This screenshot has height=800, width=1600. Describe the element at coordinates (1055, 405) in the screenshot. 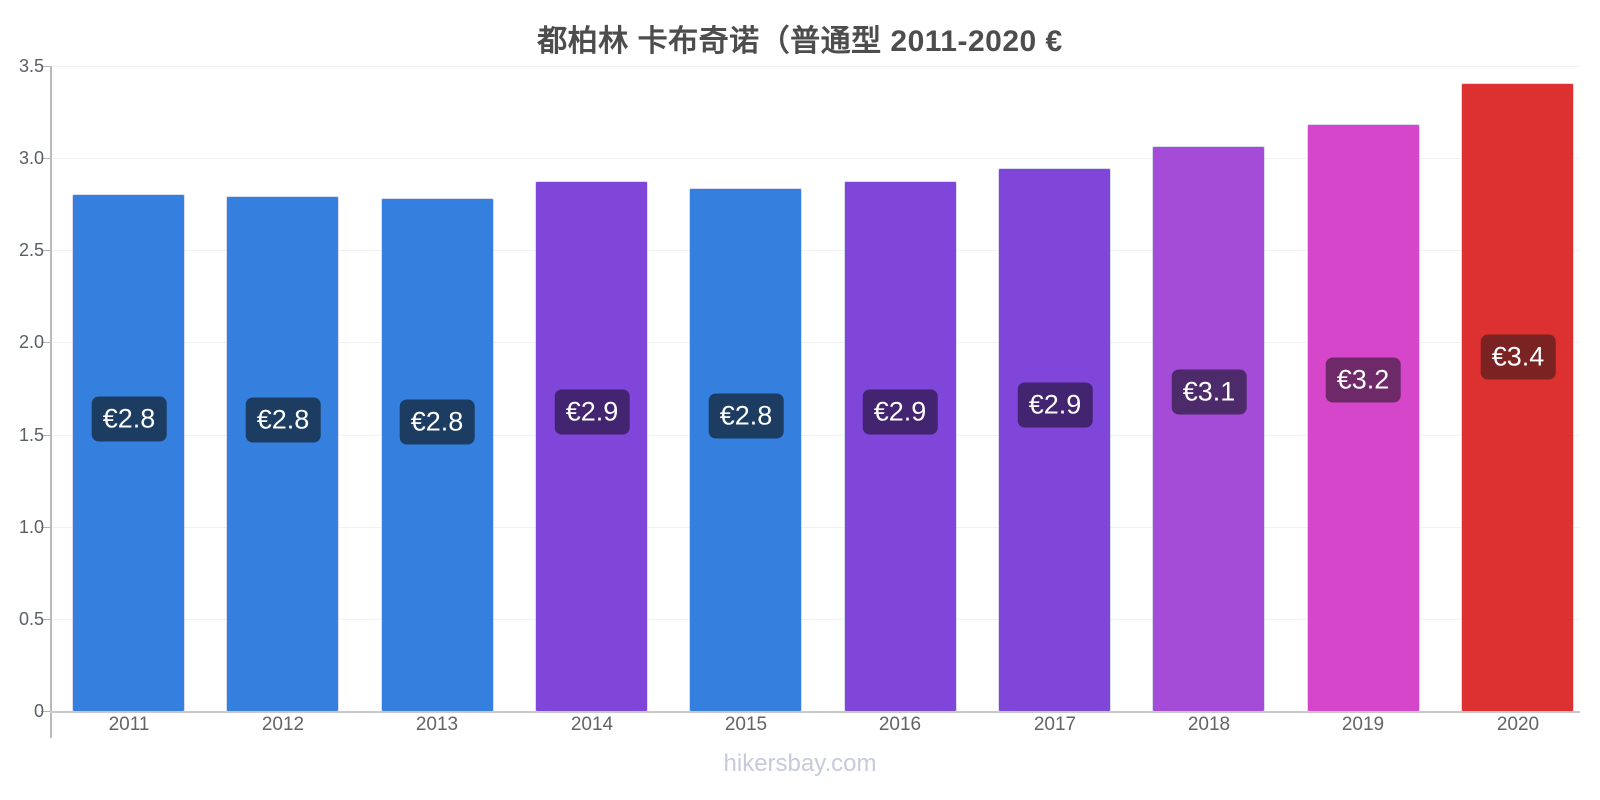

I see `bar-value-label-2017: €2.9` at that location.